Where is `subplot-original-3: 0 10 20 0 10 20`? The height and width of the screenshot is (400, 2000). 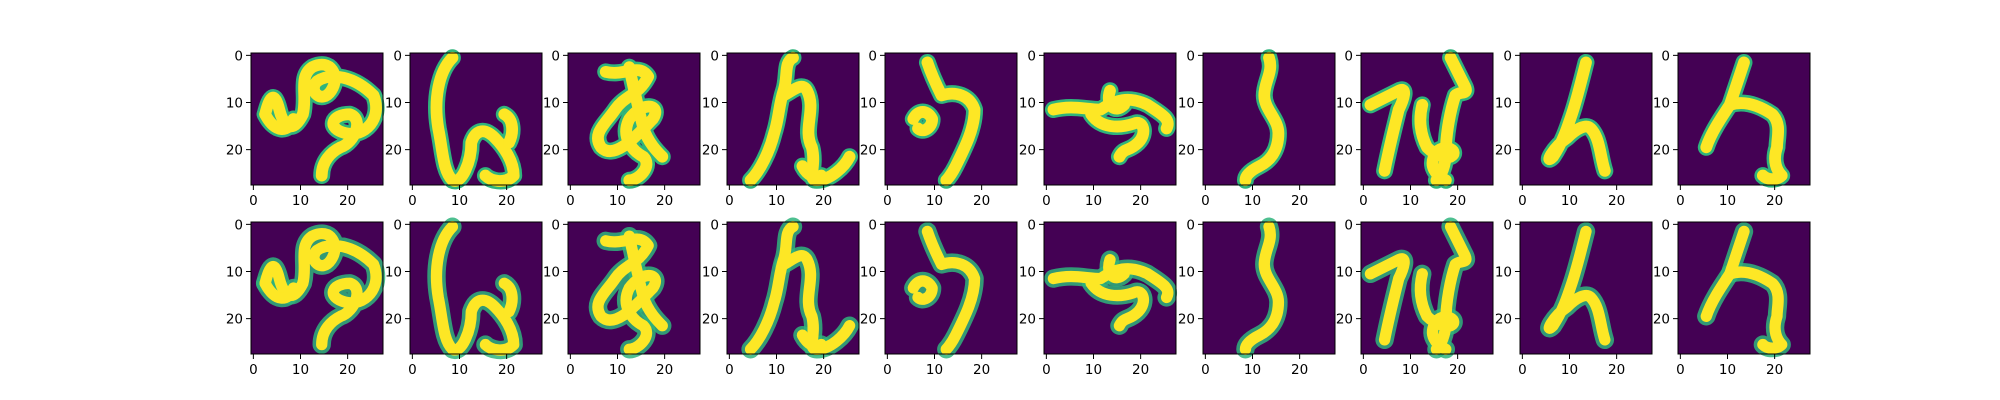 subplot-original-3: 0 10 20 0 10 20 is located at coordinates (622, 128).